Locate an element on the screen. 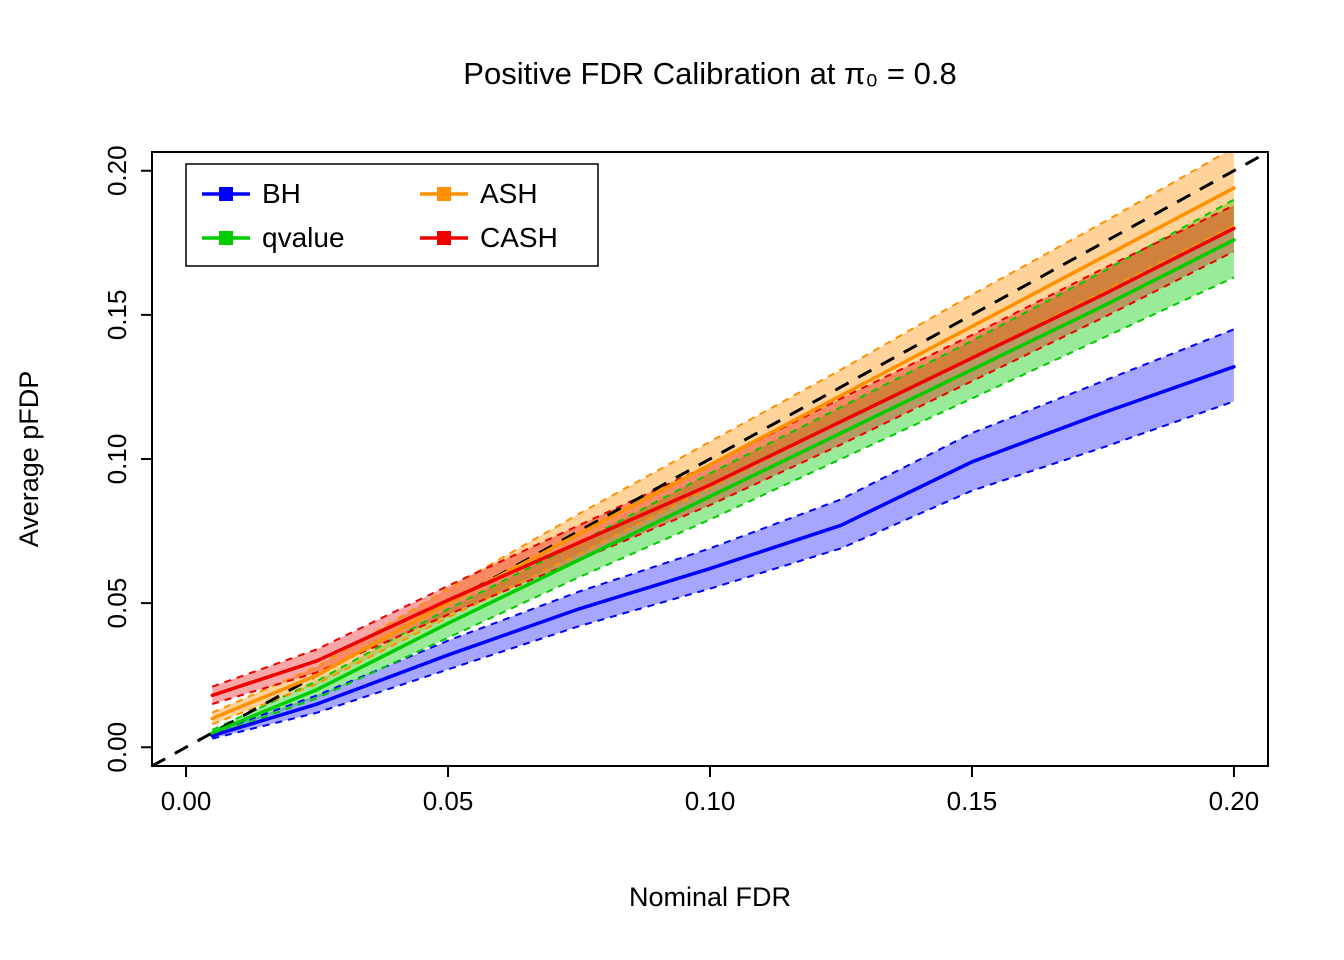 This screenshot has width=1344, height=960. legend: BH qvalue ASH CASH is located at coordinates (392, 215).